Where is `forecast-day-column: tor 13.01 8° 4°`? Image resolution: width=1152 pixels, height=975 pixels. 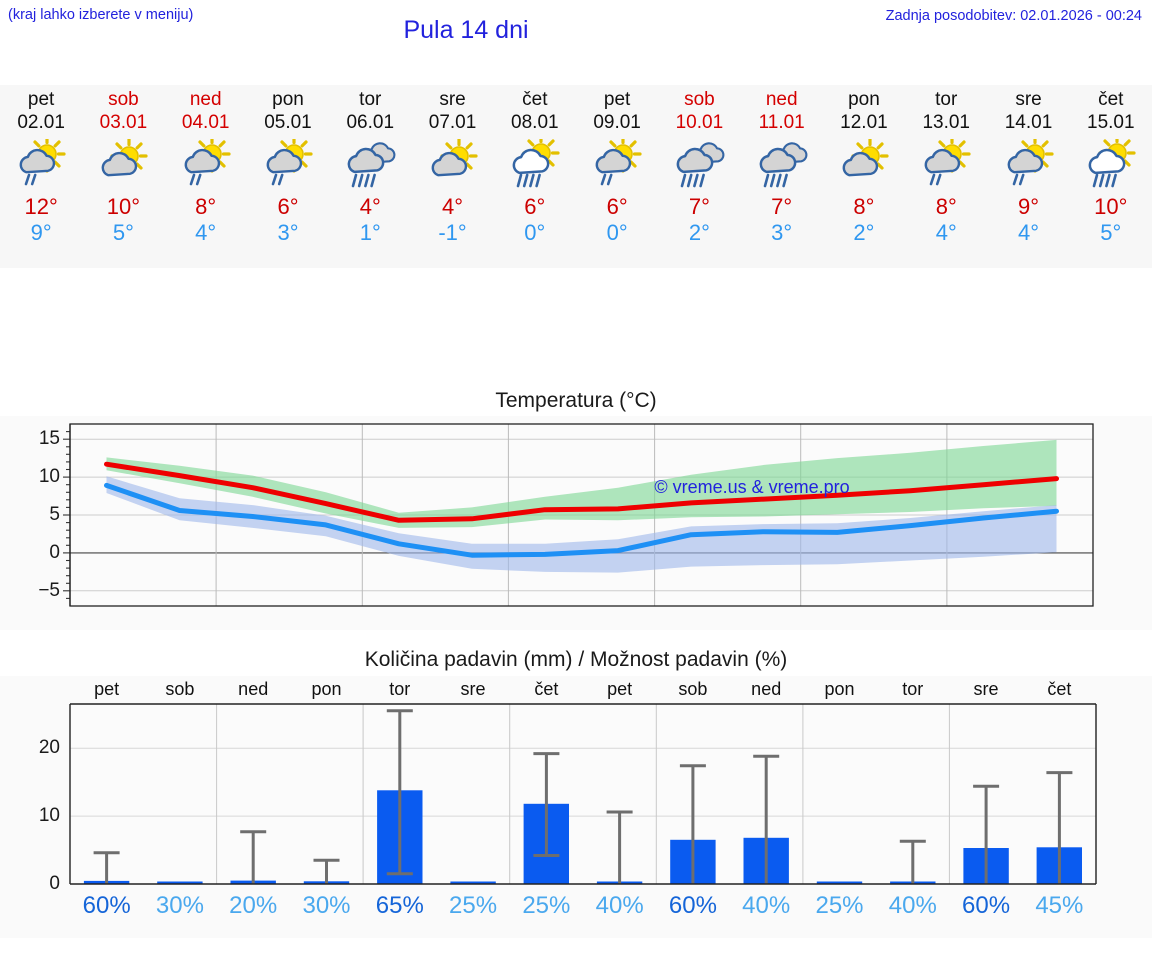
forecast-day-column: tor 13.01 8° 4° is located at coordinates (946, 176).